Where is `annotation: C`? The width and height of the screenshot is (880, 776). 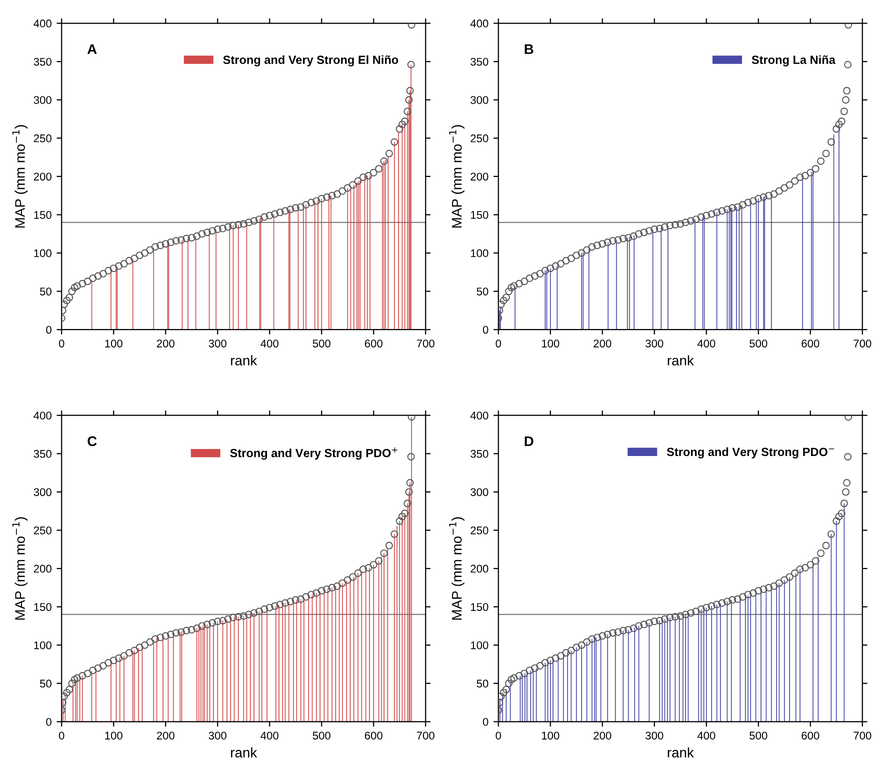 annotation: C is located at coordinates (92, 441).